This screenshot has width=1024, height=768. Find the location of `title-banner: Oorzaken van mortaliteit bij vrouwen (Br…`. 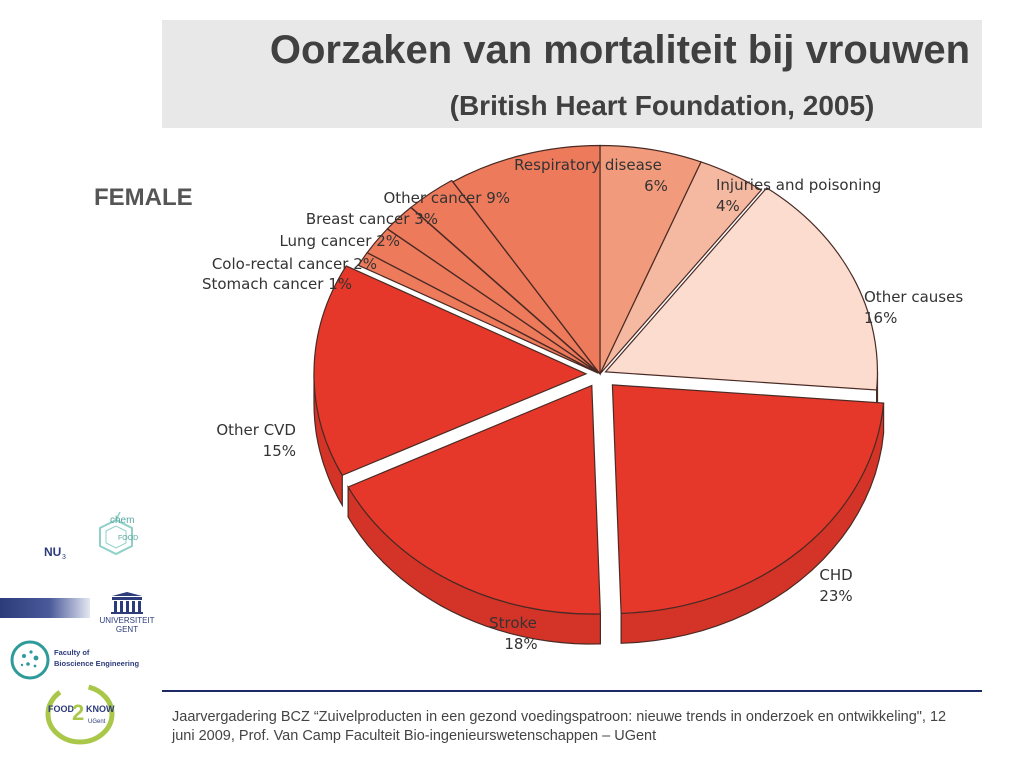

title-banner: Oorzaken van mortaliteit bij vrouwen (Br… is located at coordinates (572, 74).